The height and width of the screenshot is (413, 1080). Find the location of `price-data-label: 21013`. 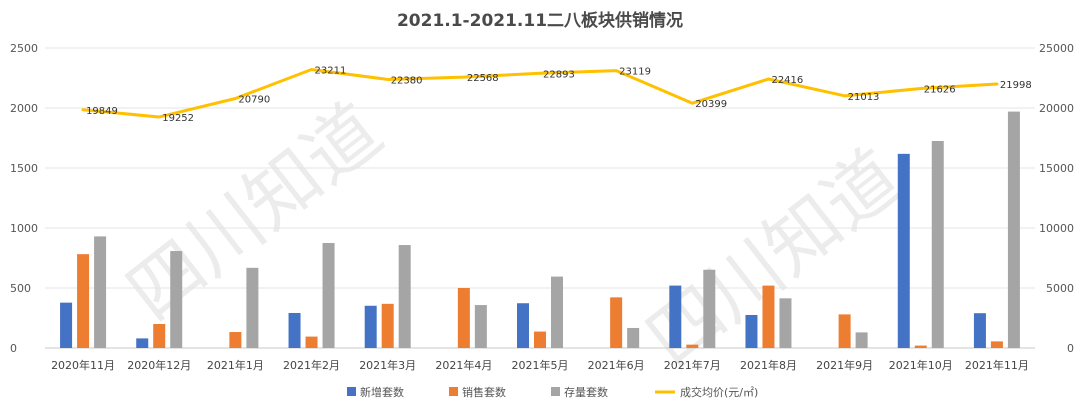

price-data-label: 21013 is located at coordinates (864, 97).